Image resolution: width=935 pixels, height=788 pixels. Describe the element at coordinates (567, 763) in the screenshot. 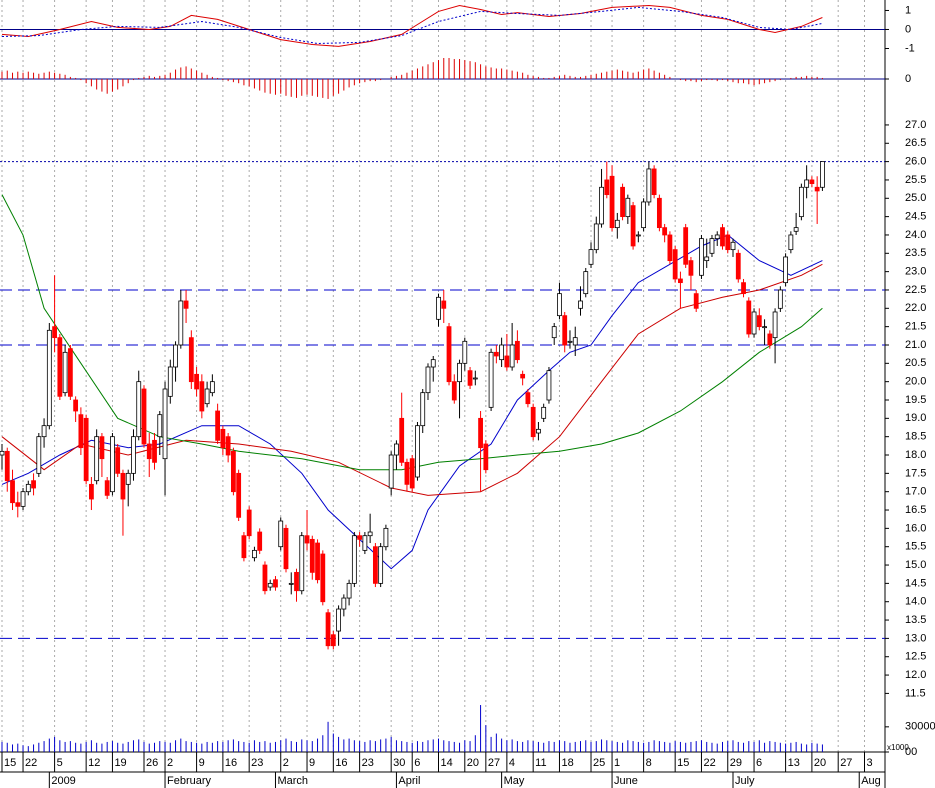

I see `x-tick-label: 18` at that location.